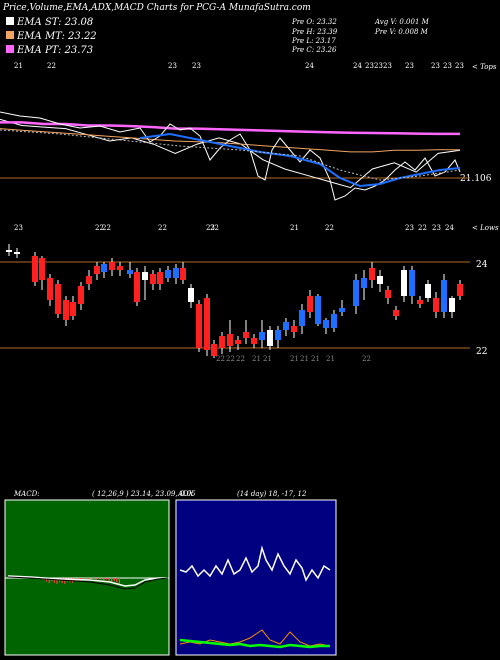  I want to click on adx-params: (14 day) 18, -17, 12, so click(272, 494).